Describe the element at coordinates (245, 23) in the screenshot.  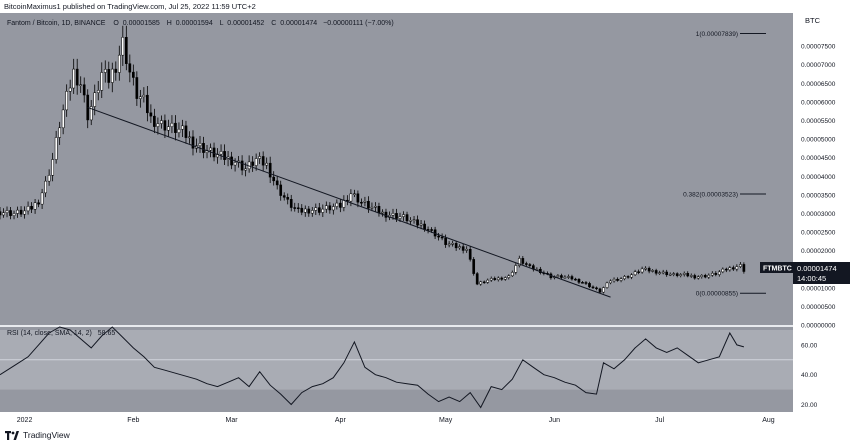
I see `legend-l-value: 0.00001452` at that location.